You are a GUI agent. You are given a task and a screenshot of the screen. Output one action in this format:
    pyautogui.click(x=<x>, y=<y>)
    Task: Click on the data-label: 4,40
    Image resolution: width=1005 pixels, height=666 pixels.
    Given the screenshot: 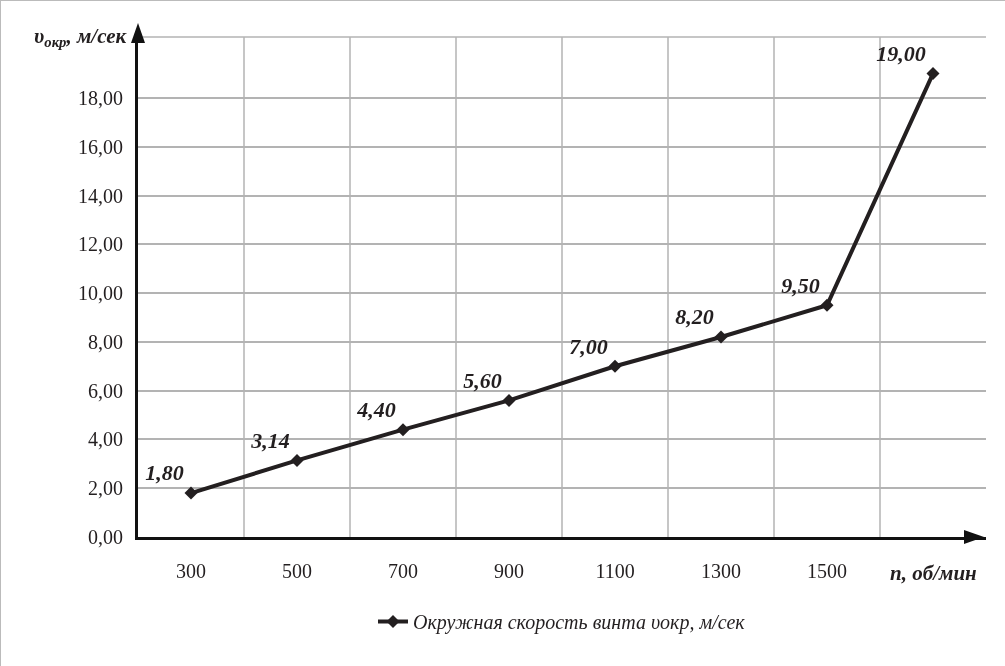 What is the action you would take?
    pyautogui.click(x=376, y=409)
    